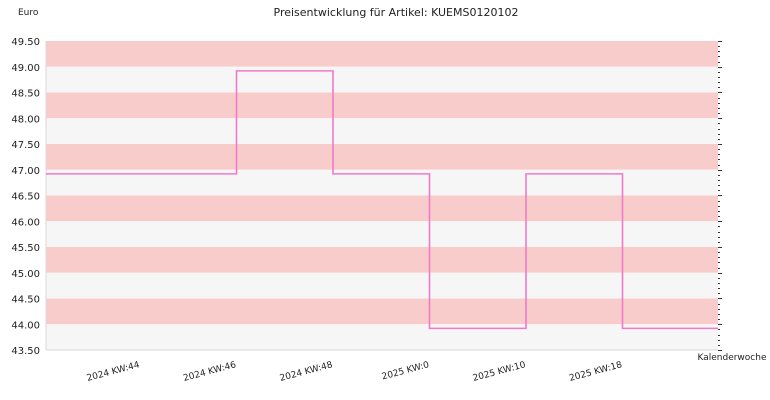 The height and width of the screenshot is (400, 770). I want to click on y-tick-label: 47.00, so click(25, 171).